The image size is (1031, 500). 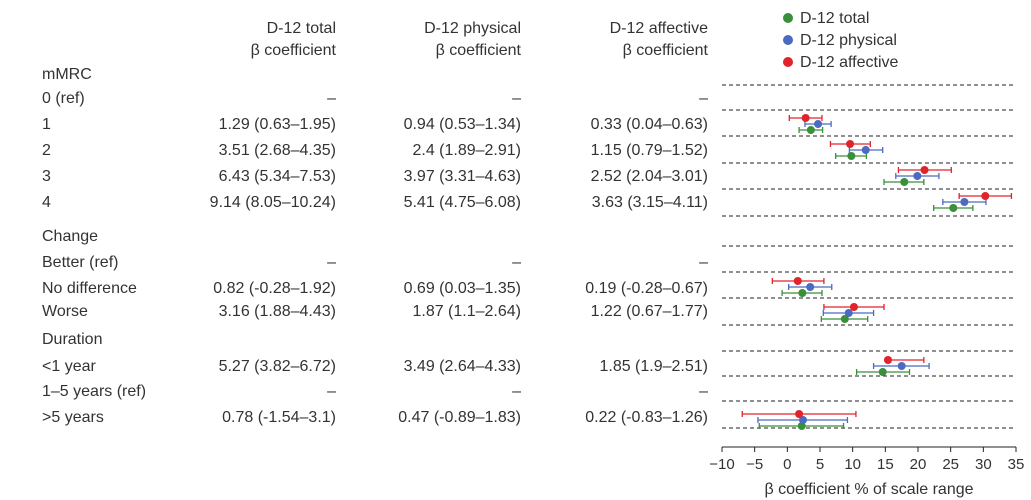 What do you see at coordinates (246, 40) in the screenshot?
I see `column-header-total: D-12 total β coefficient` at bounding box center [246, 40].